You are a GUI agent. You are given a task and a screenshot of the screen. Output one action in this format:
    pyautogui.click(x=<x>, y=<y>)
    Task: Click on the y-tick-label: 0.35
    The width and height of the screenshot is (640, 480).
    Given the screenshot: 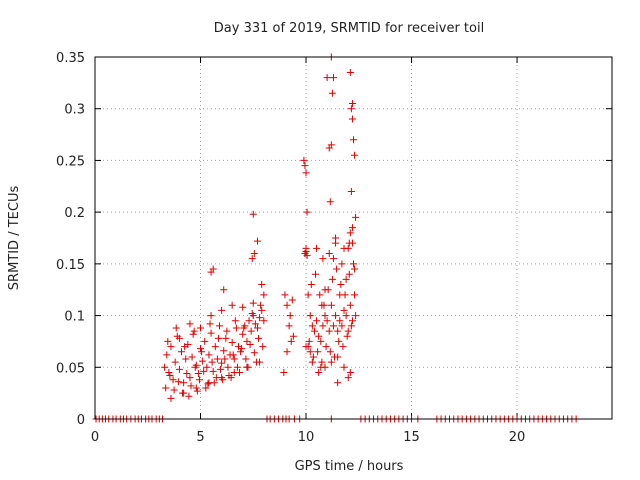 What is the action you would take?
    pyautogui.click(x=70, y=58)
    